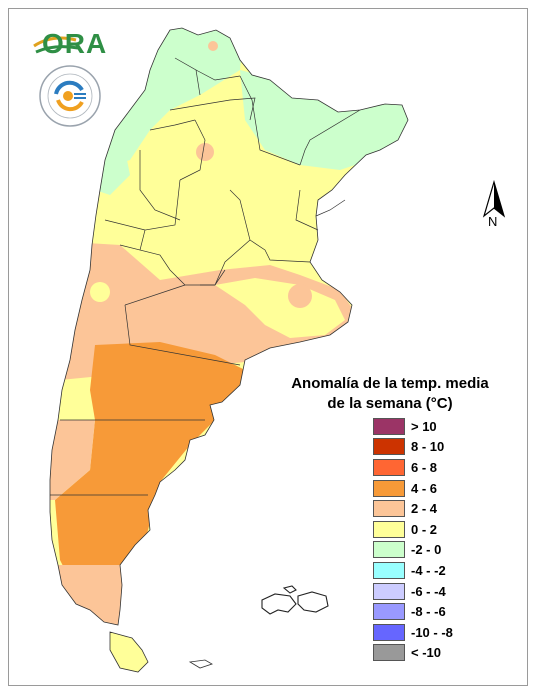  Describe the element at coordinates (390, 403) in the screenshot. I see `legend-title-line2: de la semana (°C)` at that location.